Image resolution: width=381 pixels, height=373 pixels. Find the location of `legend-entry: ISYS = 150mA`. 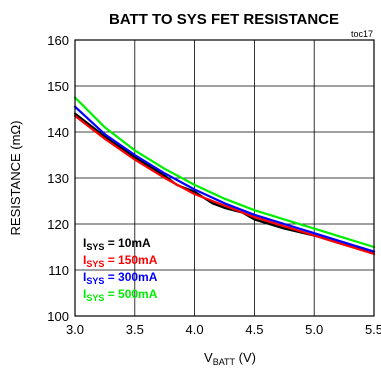

legend-entry: ISYS = 150mA is located at coordinates (120, 261).